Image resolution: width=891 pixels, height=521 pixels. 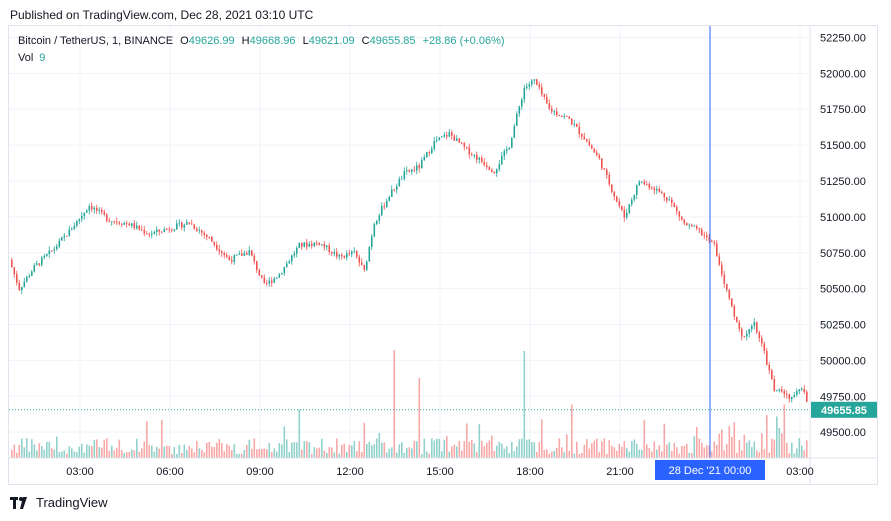 I want to click on time-tick-label: 03:00, so click(x=800, y=472).